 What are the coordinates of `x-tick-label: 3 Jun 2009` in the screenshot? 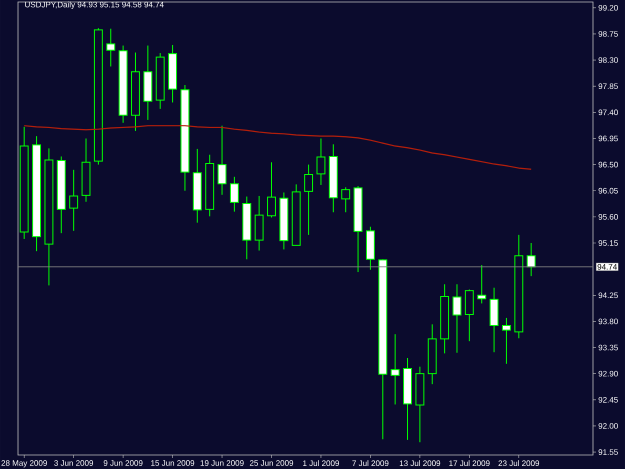 It's located at (74, 463).